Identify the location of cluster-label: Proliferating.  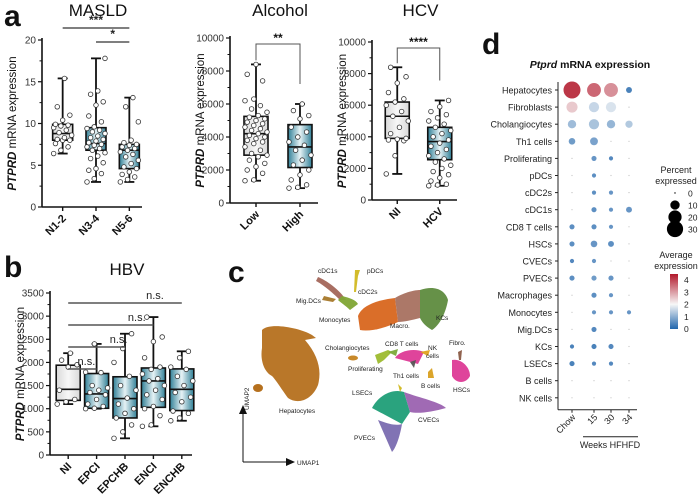
(365, 369).